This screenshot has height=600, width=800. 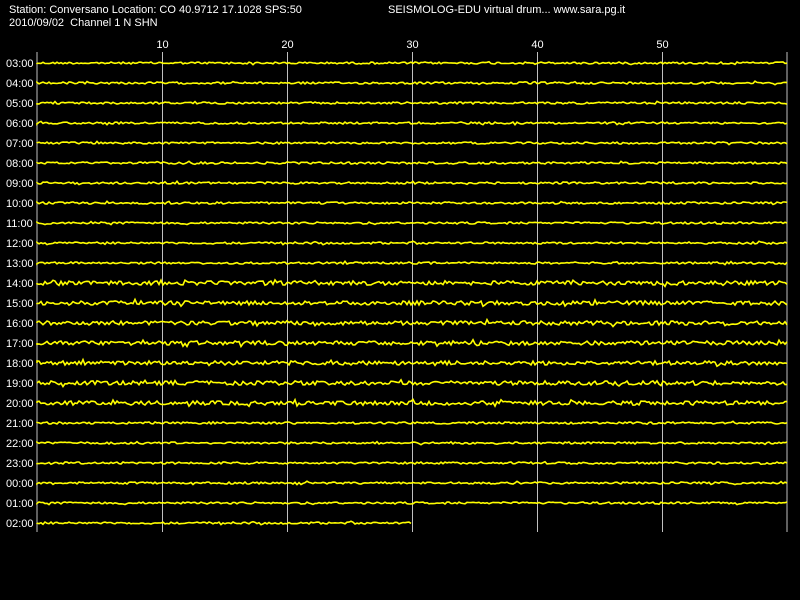 I want to click on y-tick-label: 17:00, so click(x=20, y=344).